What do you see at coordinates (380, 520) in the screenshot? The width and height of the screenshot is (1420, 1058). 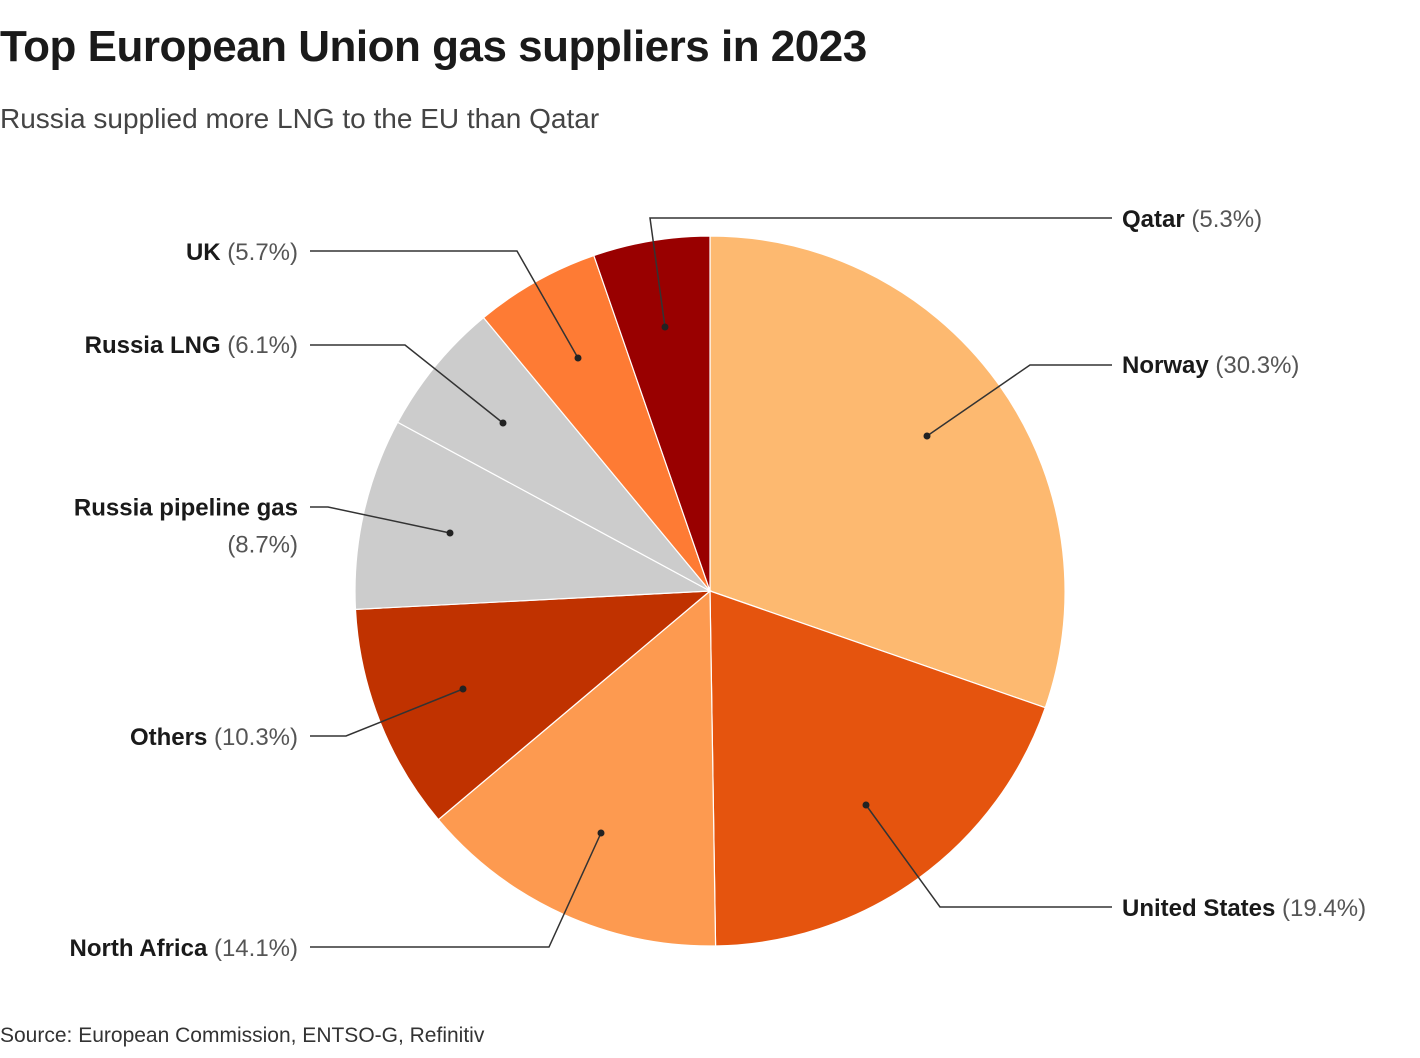 I see `leader-line-russia-pipeline-gas` at bounding box center [380, 520].